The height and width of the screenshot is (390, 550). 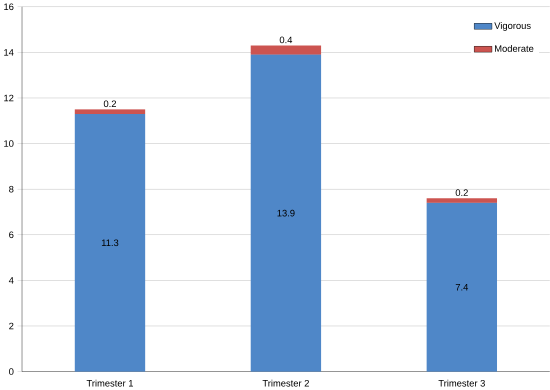 What do you see at coordinates (9, 6) in the screenshot?
I see `y-tick-label: 16` at bounding box center [9, 6].